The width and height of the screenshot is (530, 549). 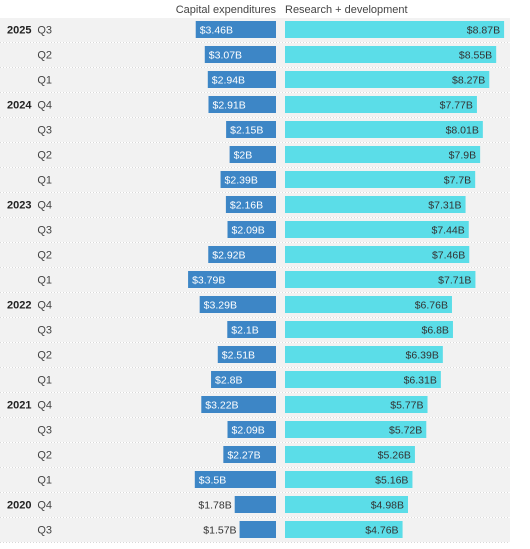 What do you see at coordinates (221, 406) in the screenshot?
I see `capex-value-label: $3.22B` at bounding box center [221, 406].